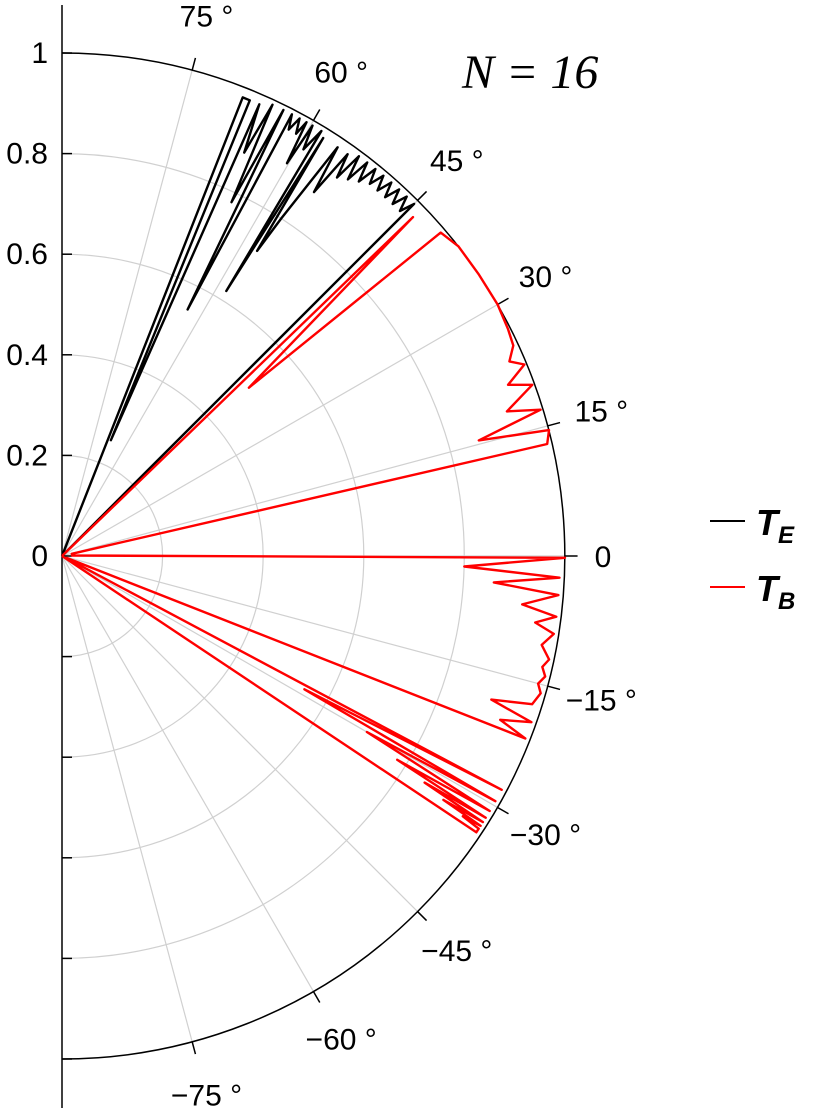 The height and width of the screenshot is (1110, 830). What do you see at coordinates (752, 558) in the screenshot?
I see `legend: TE TB` at bounding box center [752, 558].